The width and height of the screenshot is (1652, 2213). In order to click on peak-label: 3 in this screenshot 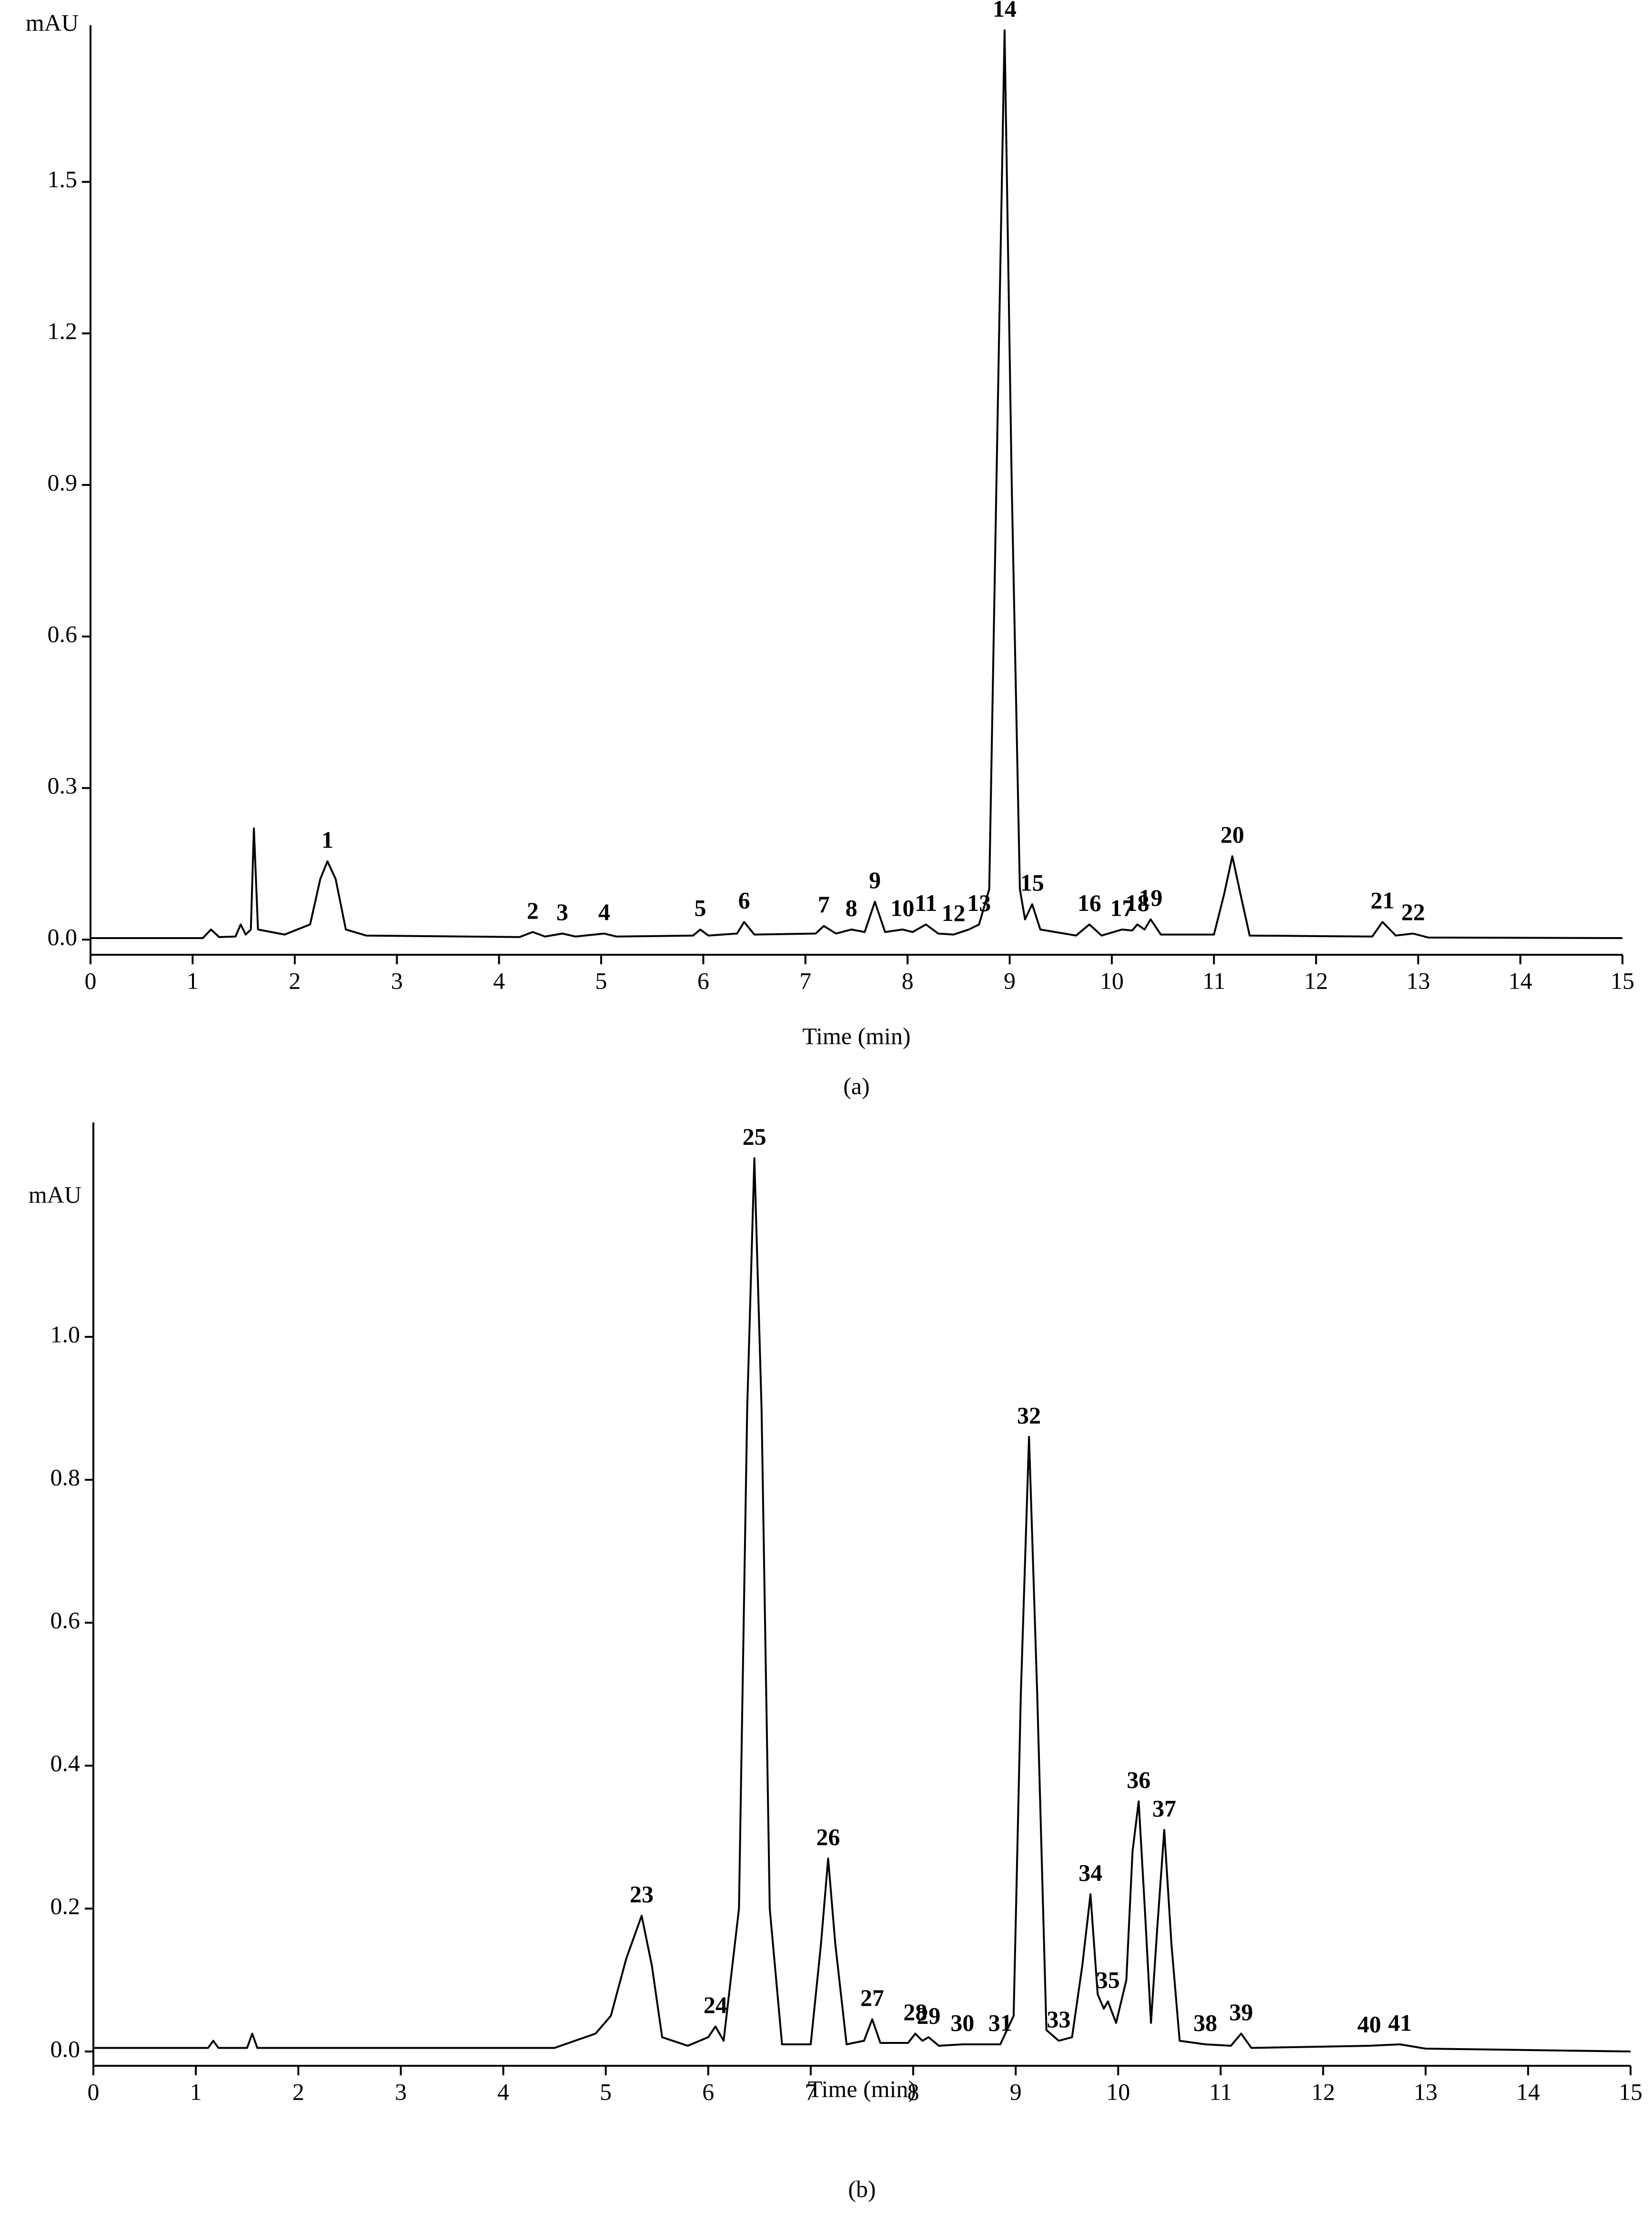, I will do `click(562, 912)`.